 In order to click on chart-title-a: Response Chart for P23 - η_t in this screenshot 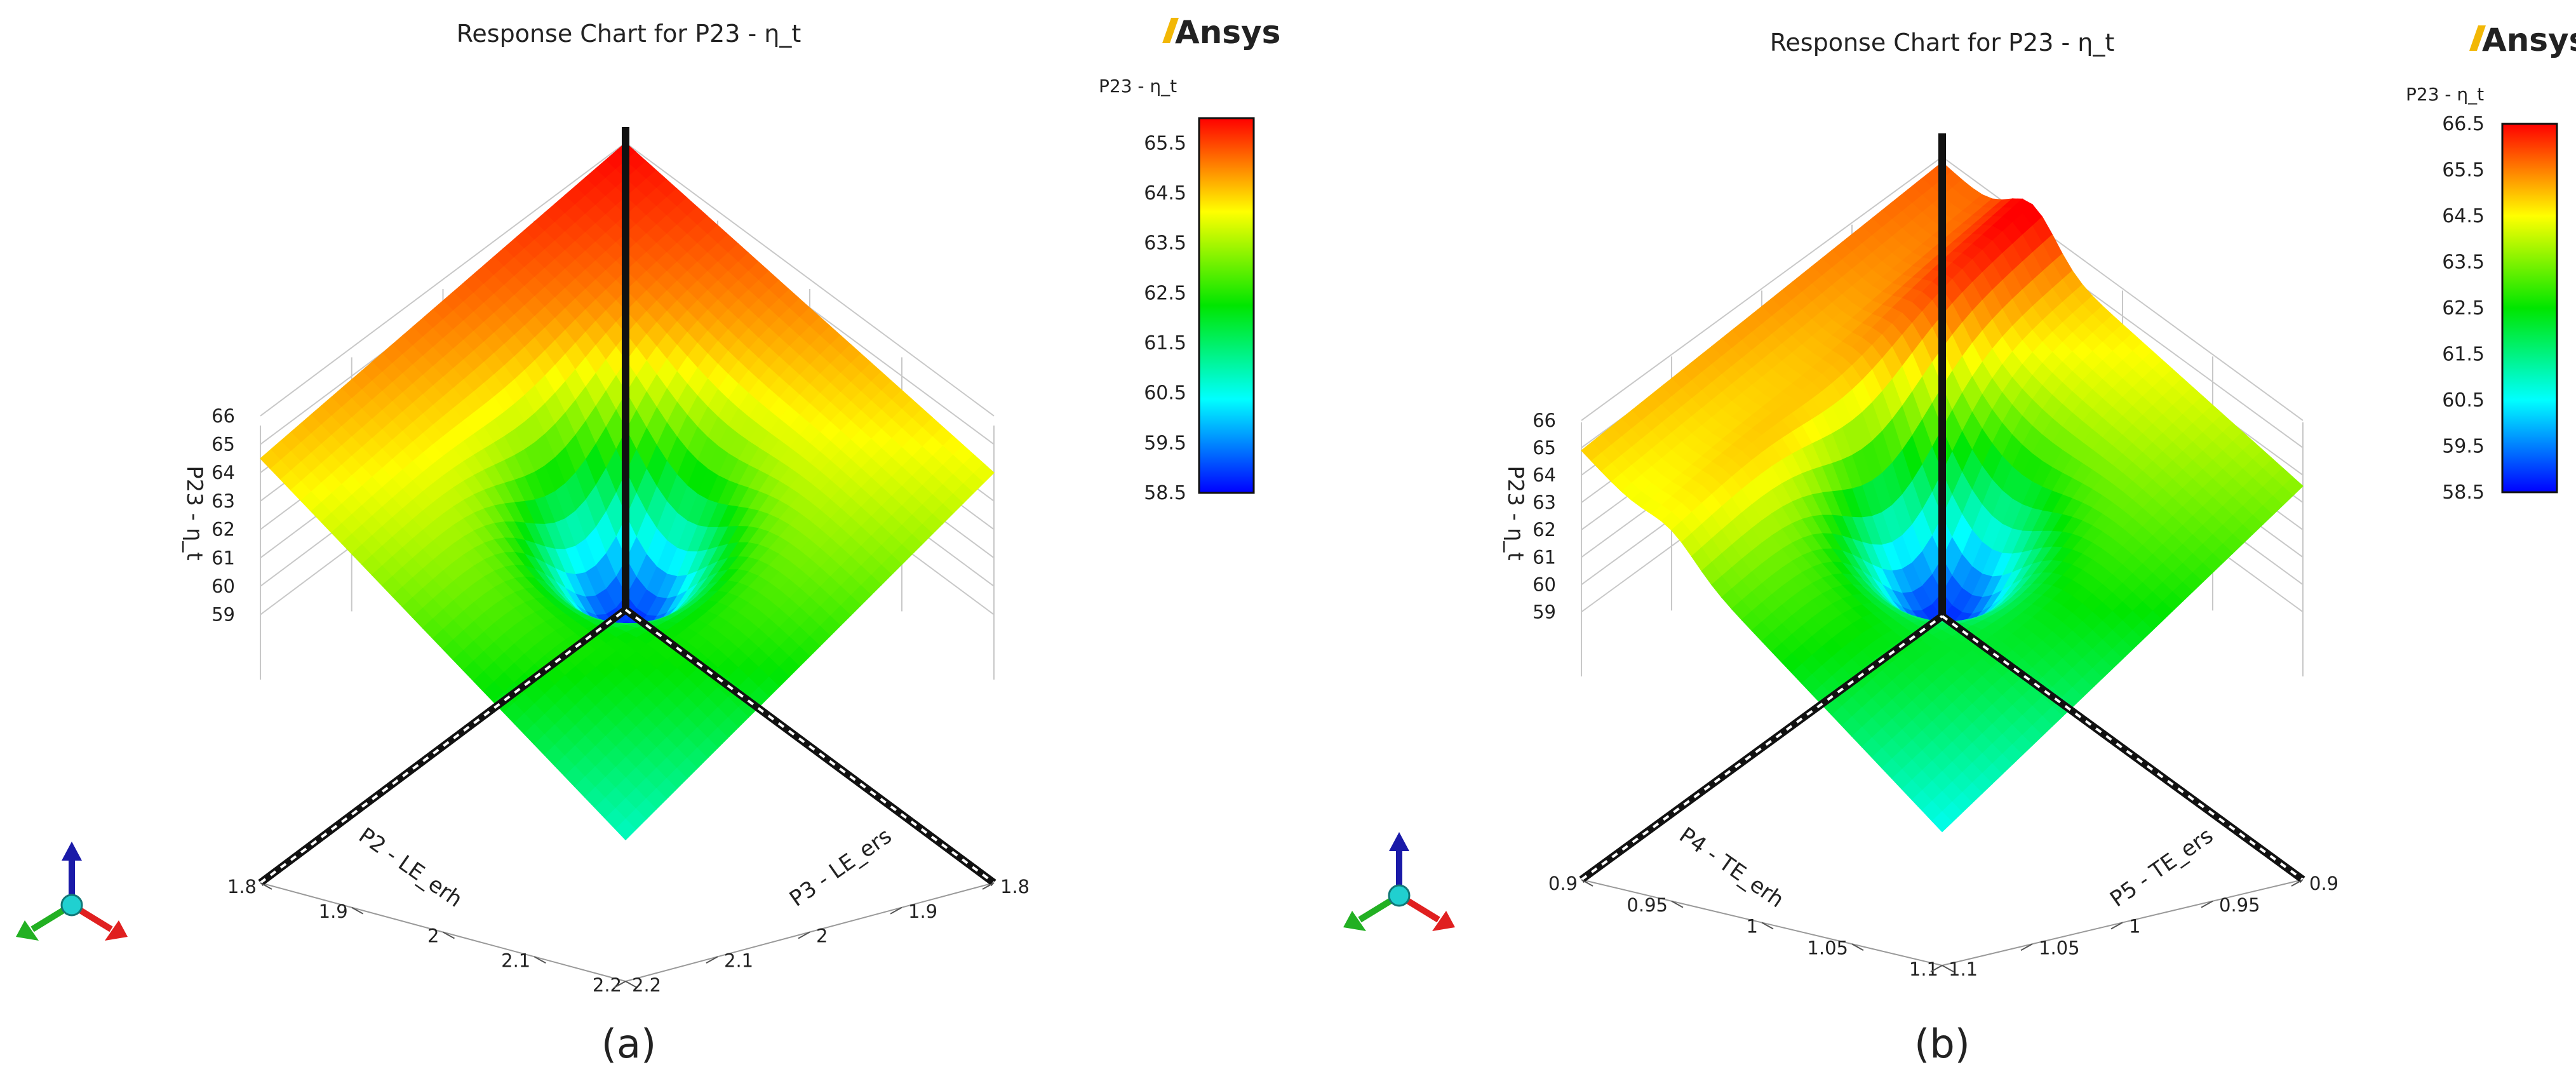, I will do `click(629, 34)`.